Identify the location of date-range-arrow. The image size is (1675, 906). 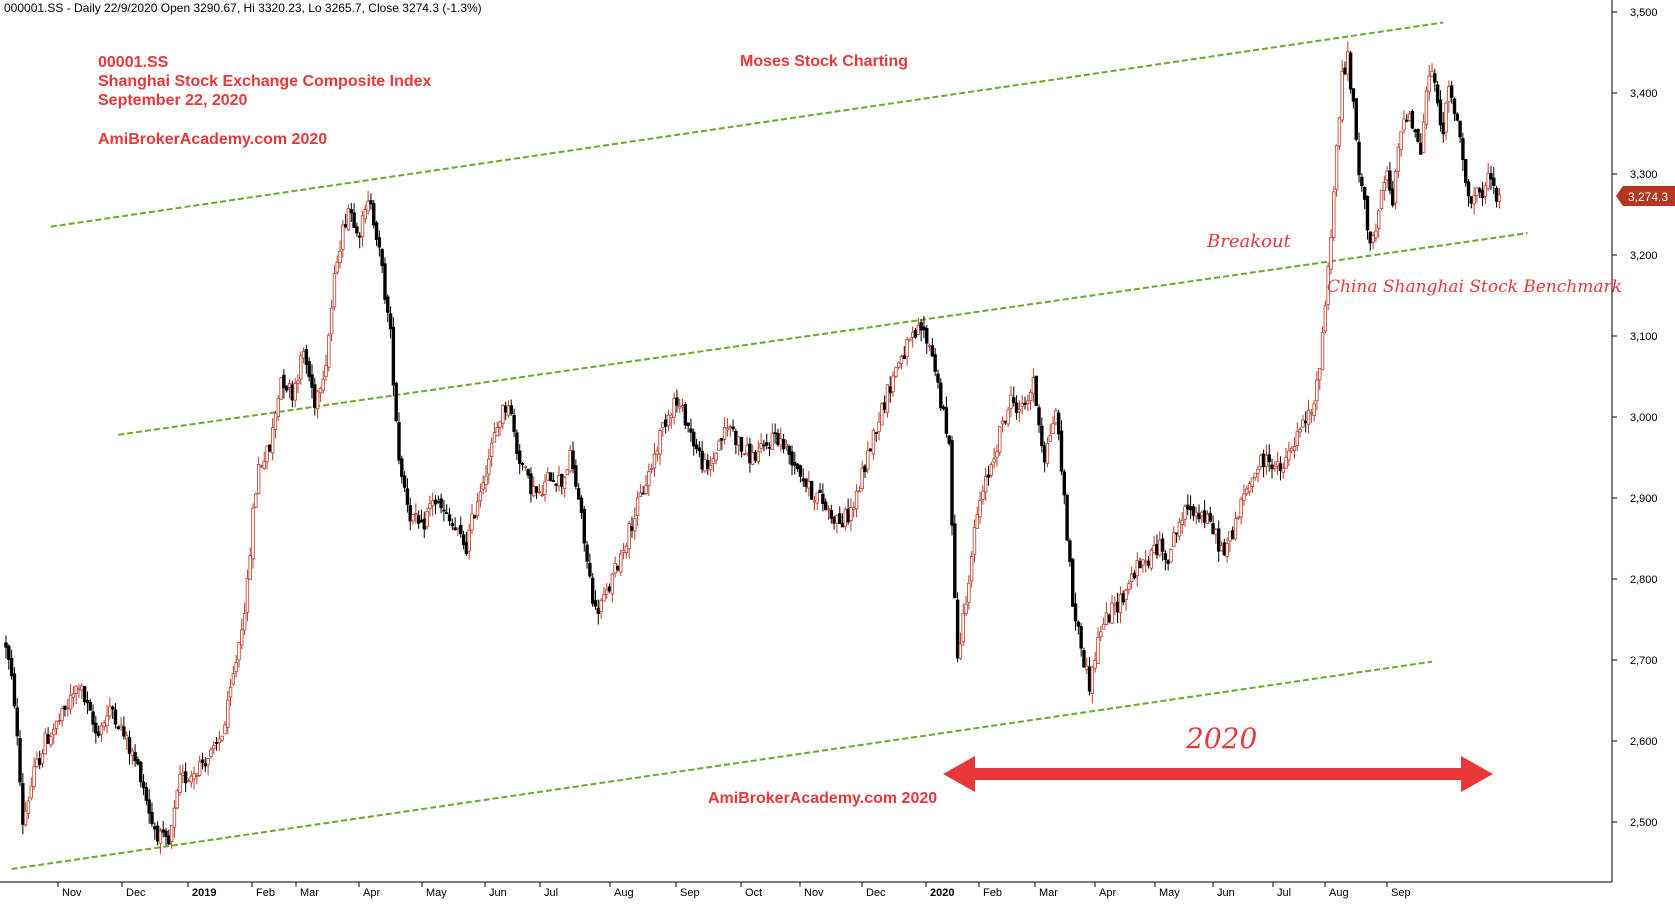
(1218, 774).